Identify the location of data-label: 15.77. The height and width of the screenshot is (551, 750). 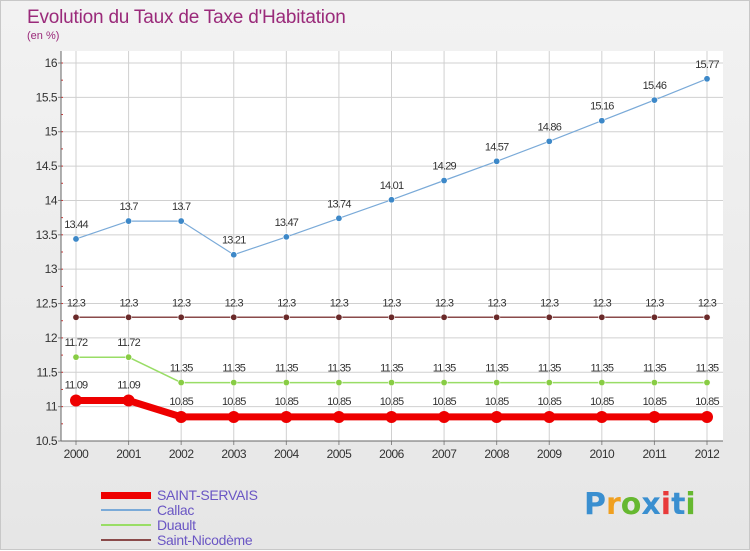
(707, 65).